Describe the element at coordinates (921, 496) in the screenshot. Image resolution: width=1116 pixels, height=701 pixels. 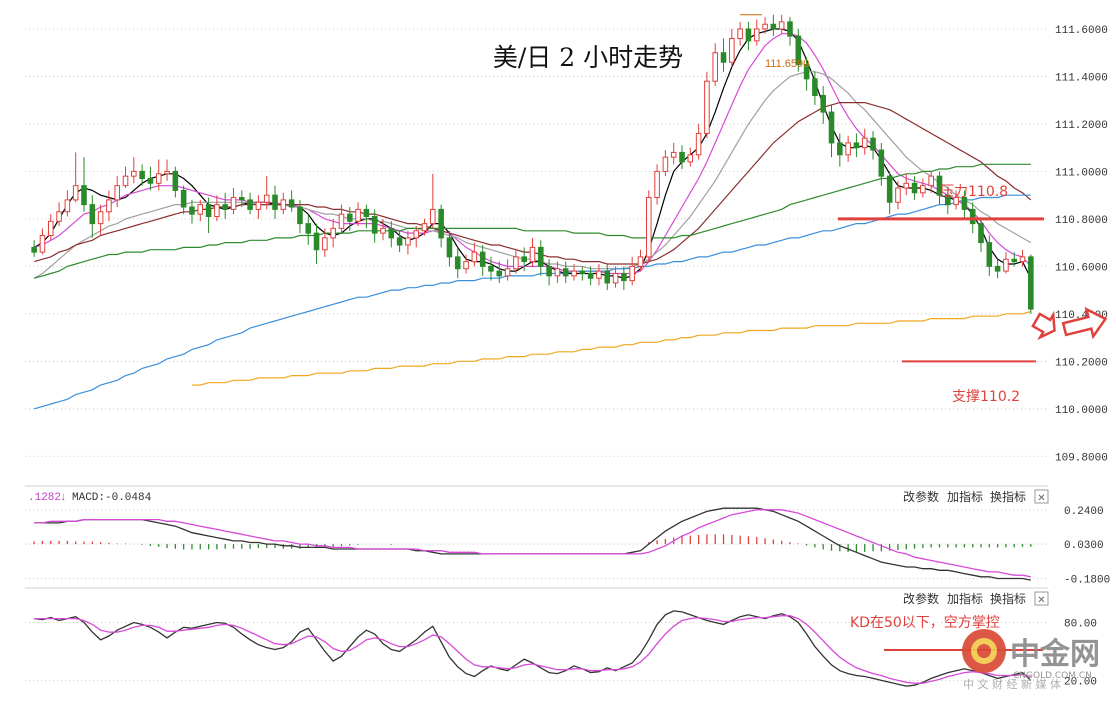
I see `macd-params-button: 改参数` at that location.